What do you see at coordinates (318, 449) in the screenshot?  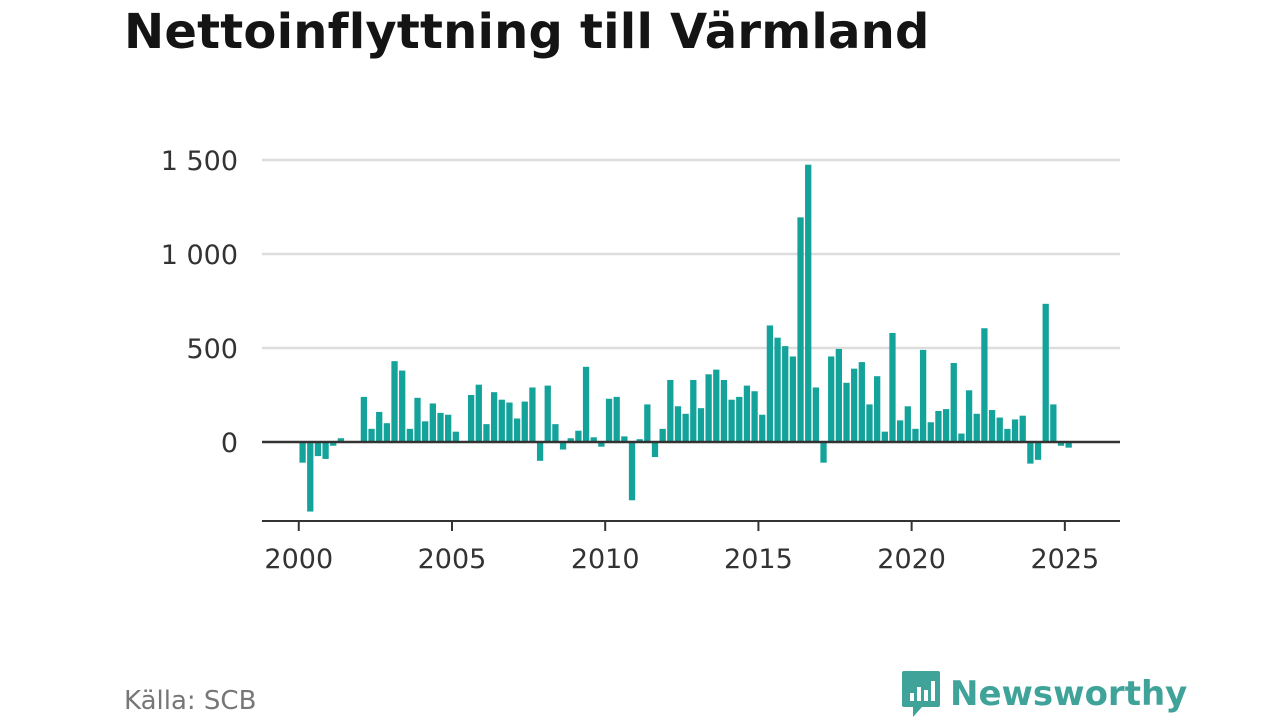 I see `bar-2000-Q3` at bounding box center [318, 449].